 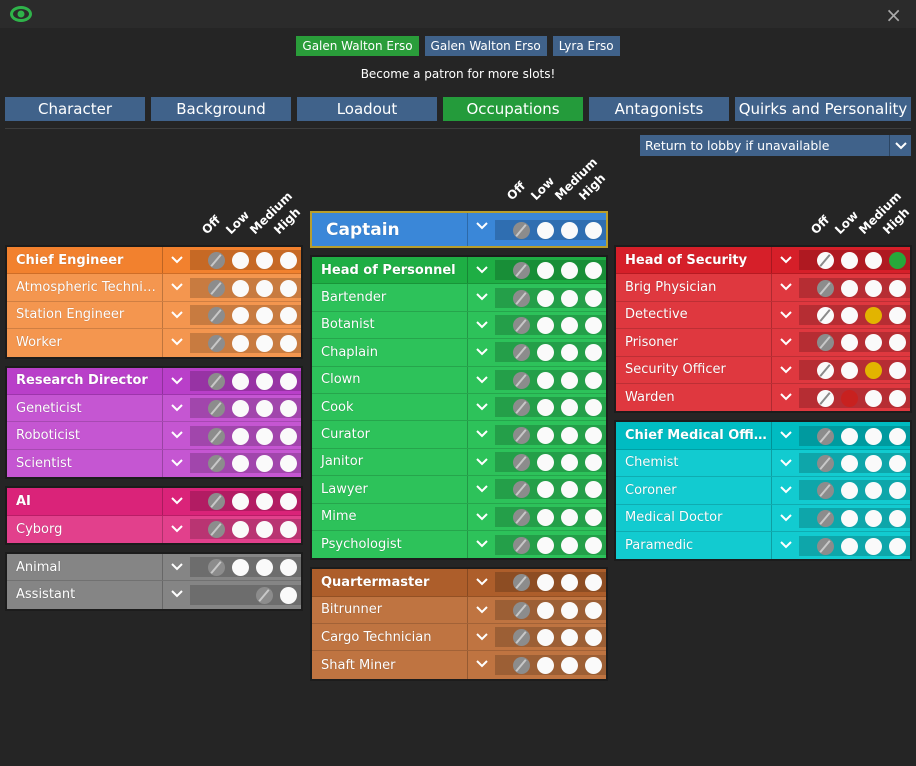 What do you see at coordinates (75, 109) in the screenshot?
I see `tab: Character` at bounding box center [75, 109].